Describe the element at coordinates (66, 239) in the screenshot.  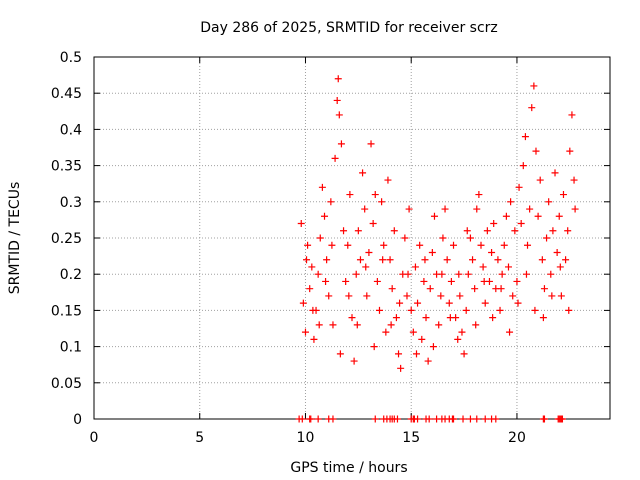
I see `y-tick-label: 0.25` at that location.